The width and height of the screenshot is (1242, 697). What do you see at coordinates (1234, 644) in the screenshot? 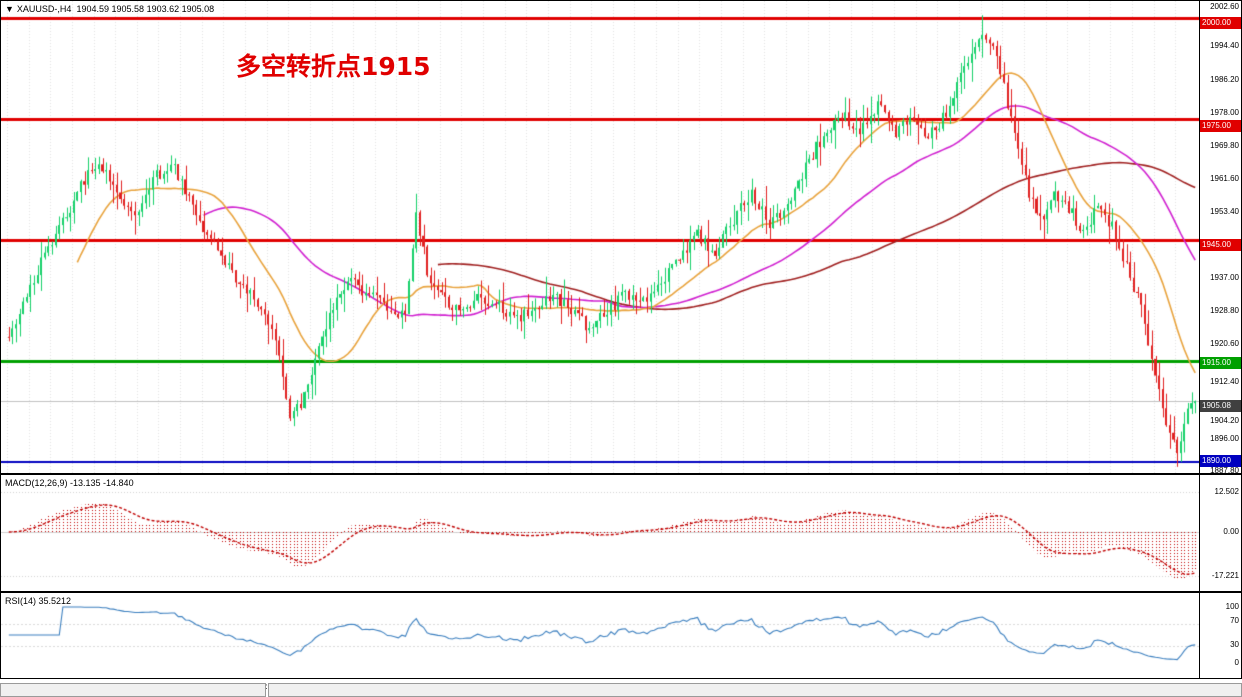
I see `rsi-axis-tick: 30` at bounding box center [1234, 644].